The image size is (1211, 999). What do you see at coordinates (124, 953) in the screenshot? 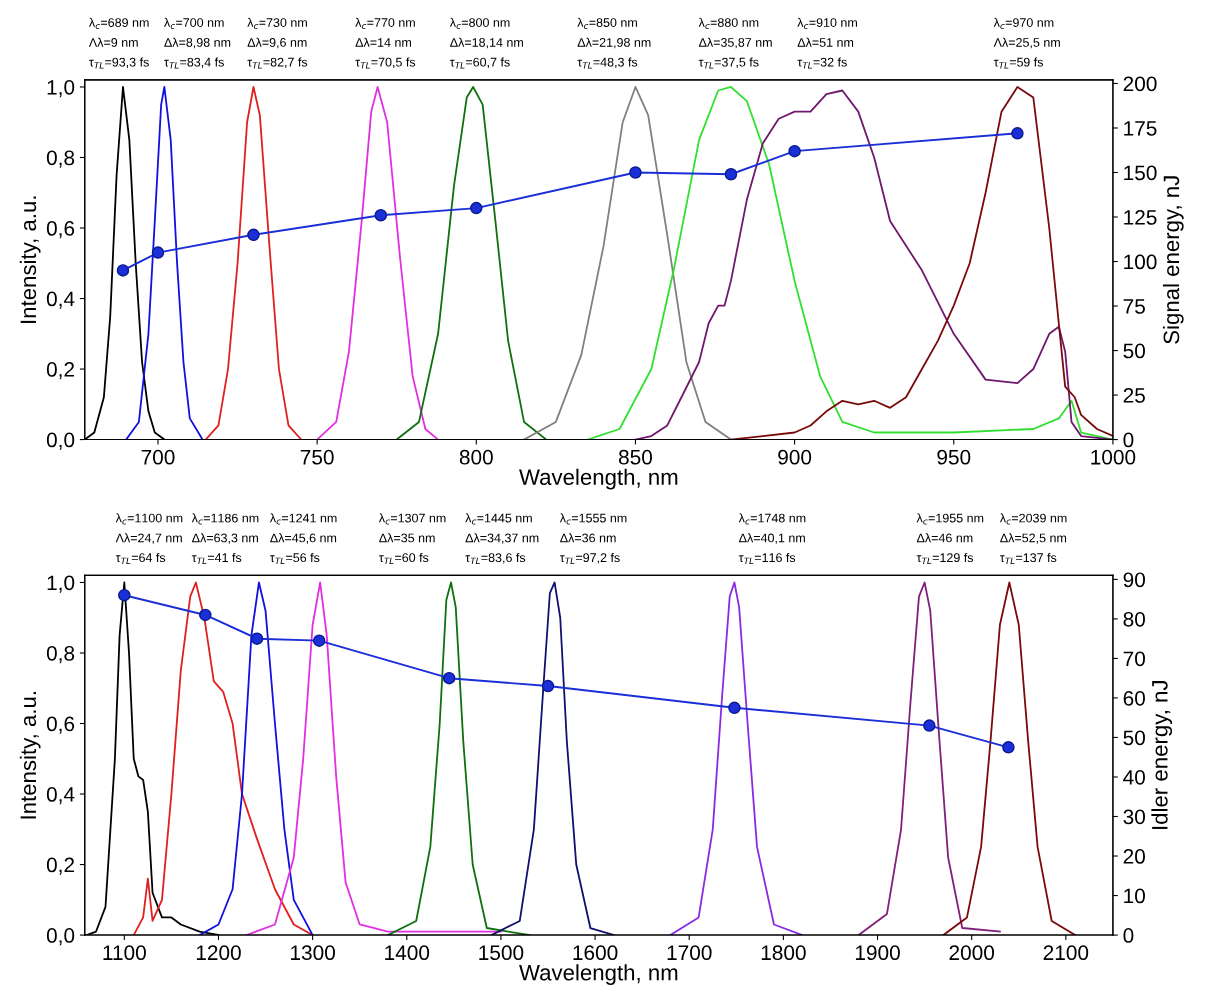
I see `x-tick-label: 1100` at bounding box center [124, 953].